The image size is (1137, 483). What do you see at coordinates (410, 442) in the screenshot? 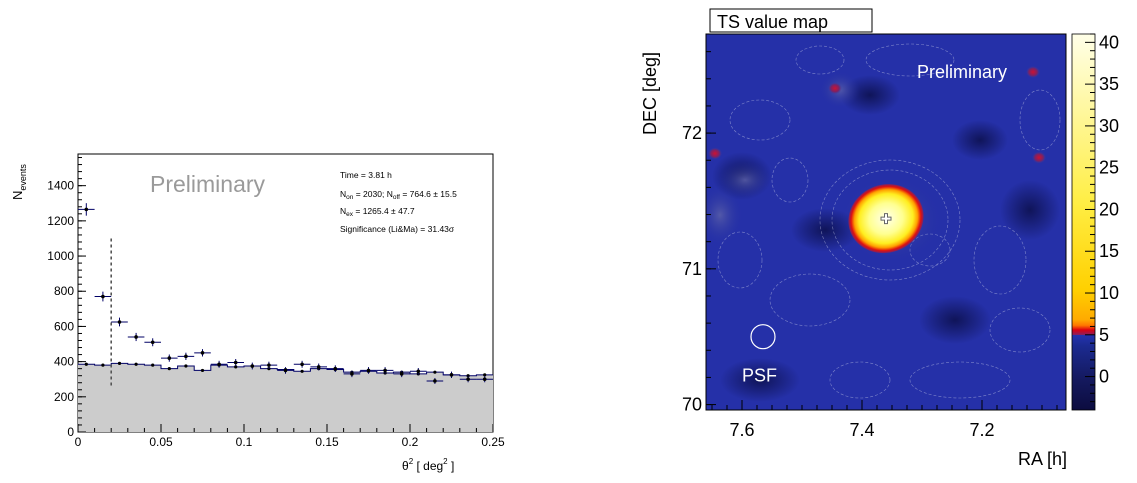
I see `theta2-x-tick-label: 0.2` at bounding box center [410, 442].